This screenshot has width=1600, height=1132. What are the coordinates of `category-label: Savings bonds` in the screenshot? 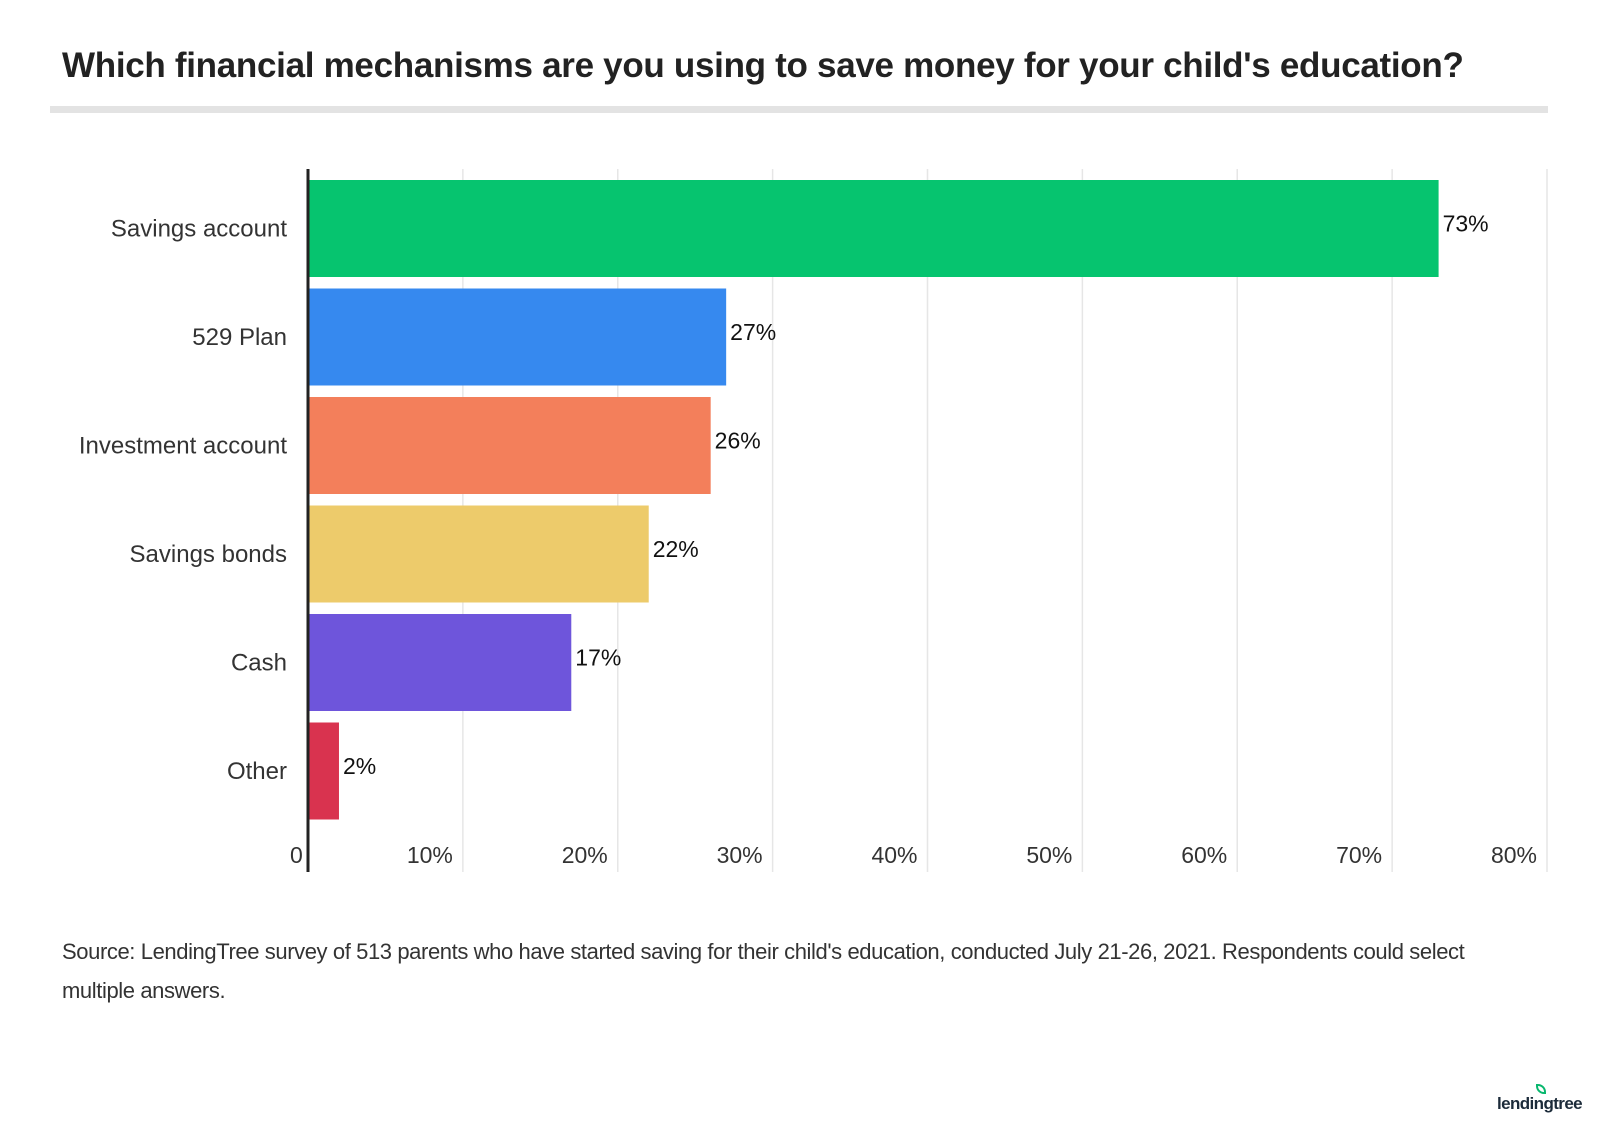 It's located at (208, 554).